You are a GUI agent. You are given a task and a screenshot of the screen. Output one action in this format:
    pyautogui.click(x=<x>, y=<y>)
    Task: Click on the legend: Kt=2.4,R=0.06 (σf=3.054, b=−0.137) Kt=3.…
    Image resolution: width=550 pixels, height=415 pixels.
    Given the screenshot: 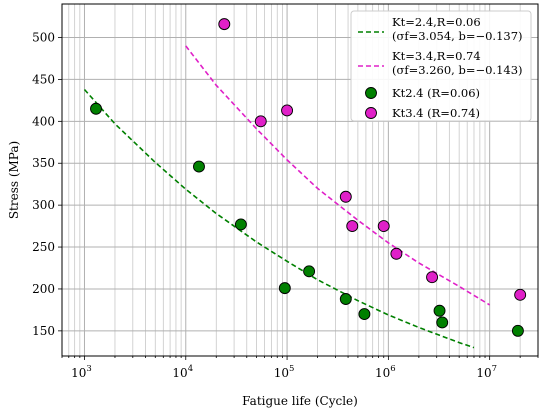 What is the action you would take?
    pyautogui.click(x=441, y=66)
    